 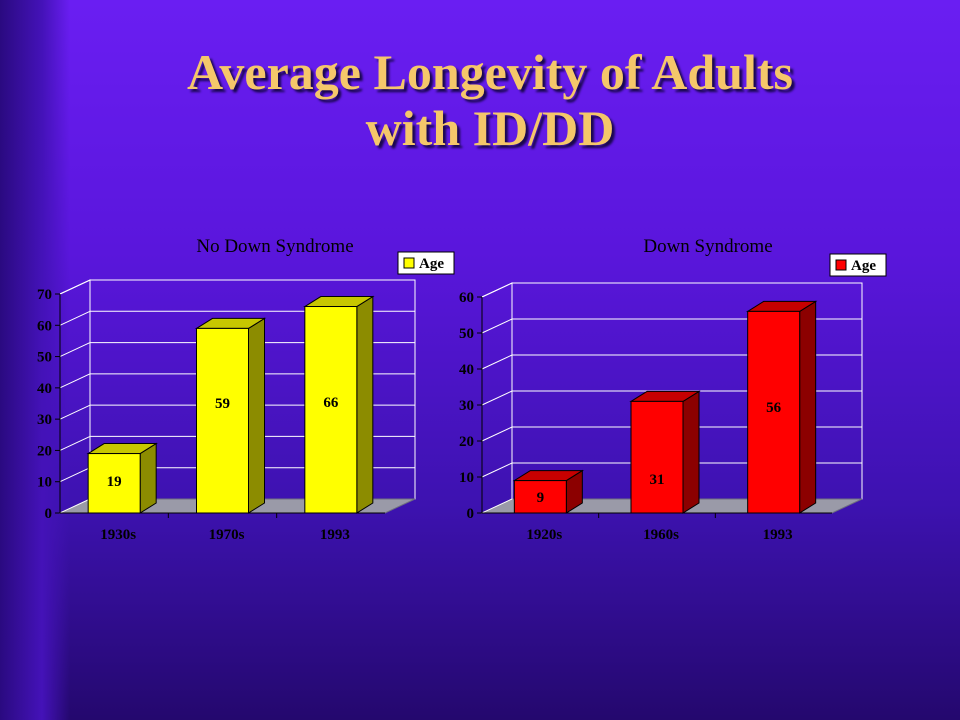 What do you see at coordinates (490, 72) in the screenshot?
I see `slide-title-line1: Average Longevity of Adults` at bounding box center [490, 72].